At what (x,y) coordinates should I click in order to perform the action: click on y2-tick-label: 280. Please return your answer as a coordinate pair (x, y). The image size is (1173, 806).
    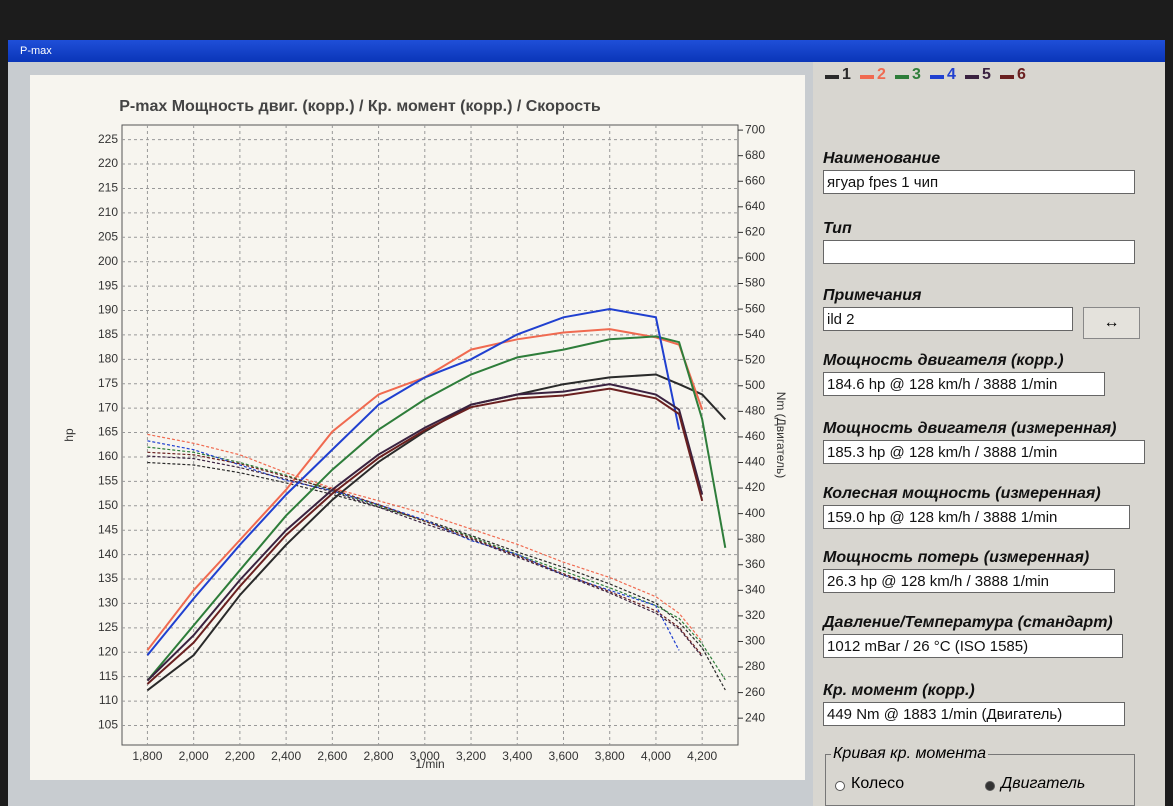
    Looking at the image, I should click on (755, 666).